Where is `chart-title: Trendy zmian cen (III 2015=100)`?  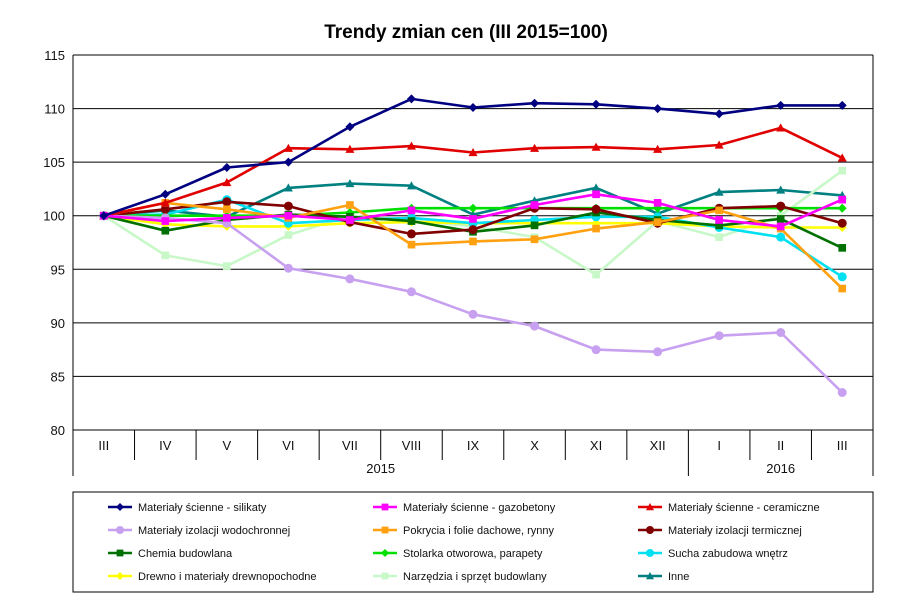 chart-title: Trendy zmian cen (III 2015=100) is located at coordinates (466, 32).